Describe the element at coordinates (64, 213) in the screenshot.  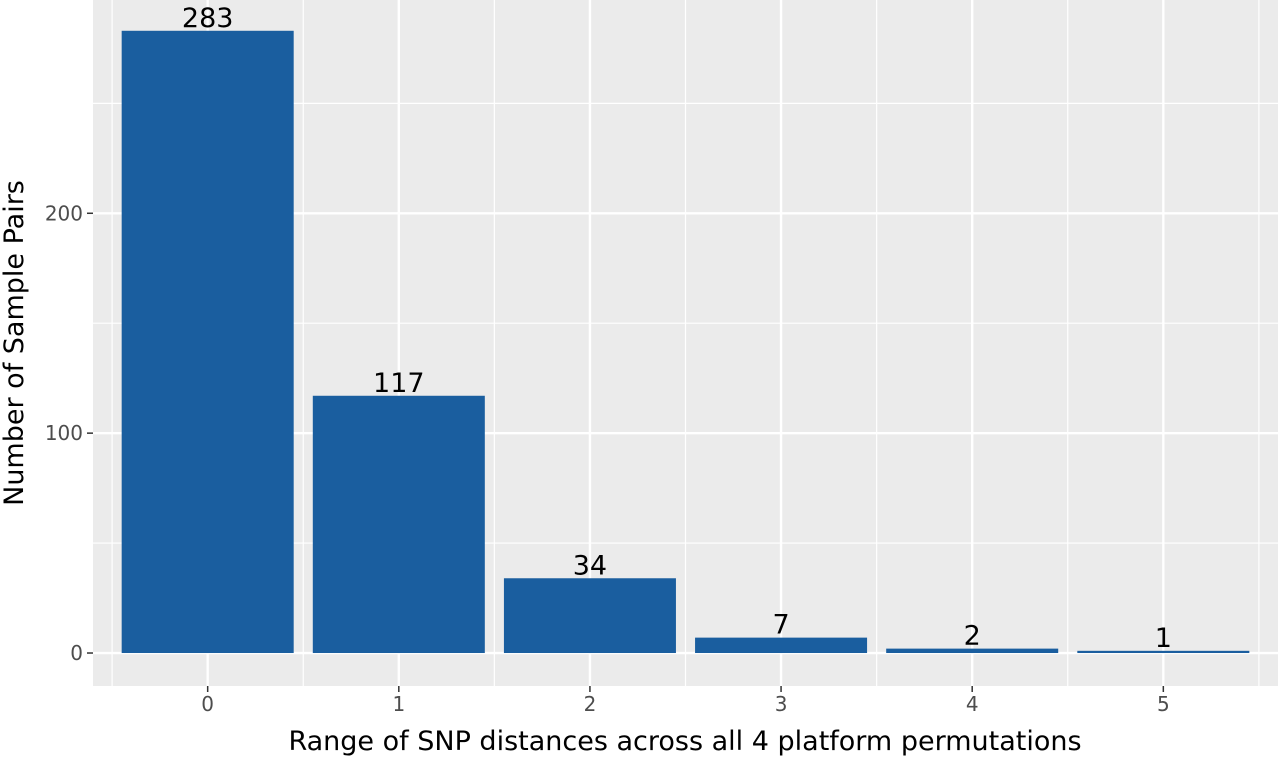
I see `y-tick-label: 200` at that location.